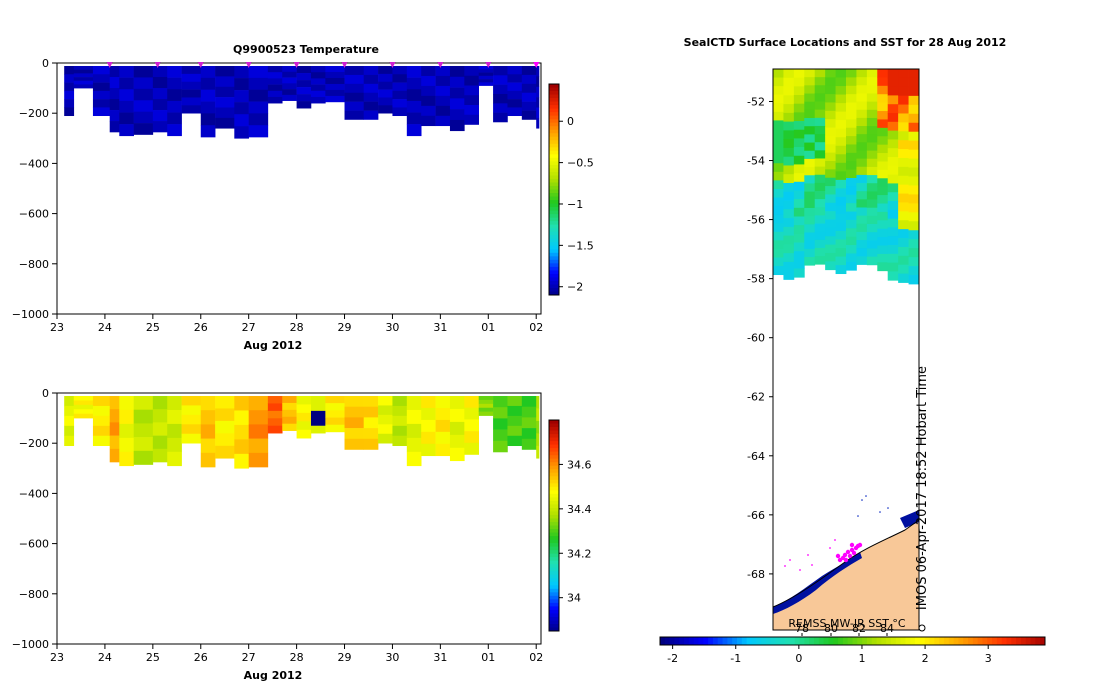 This screenshot has width=1099, height=700. Describe the element at coordinates (922, 488) in the screenshot. I see `credit-label: IMOS 06-Apr-2017 18:52 Hobart Time` at that location.